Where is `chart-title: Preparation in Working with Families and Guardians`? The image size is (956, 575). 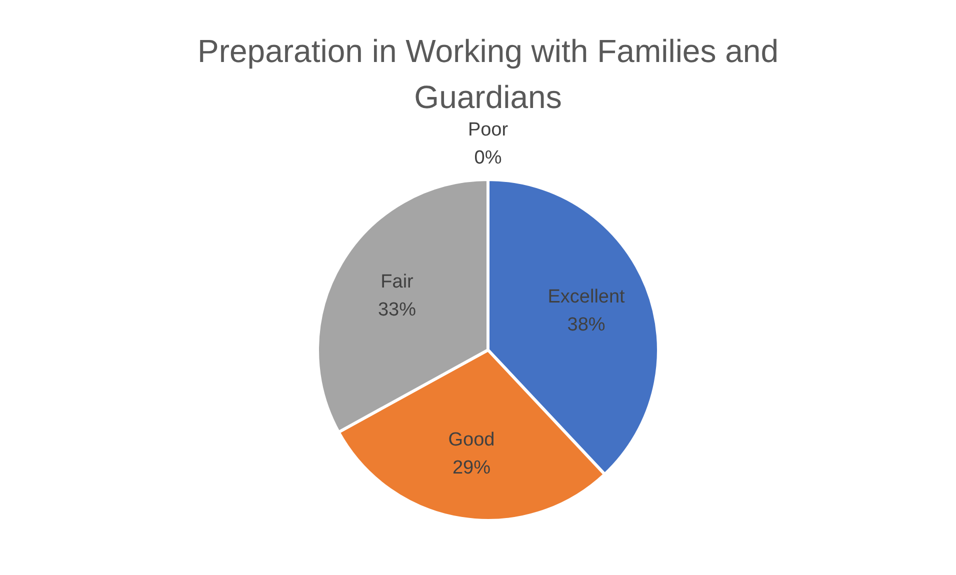 chart-title: Preparation in Working with Families and Guardians is located at coordinates (488, 74).